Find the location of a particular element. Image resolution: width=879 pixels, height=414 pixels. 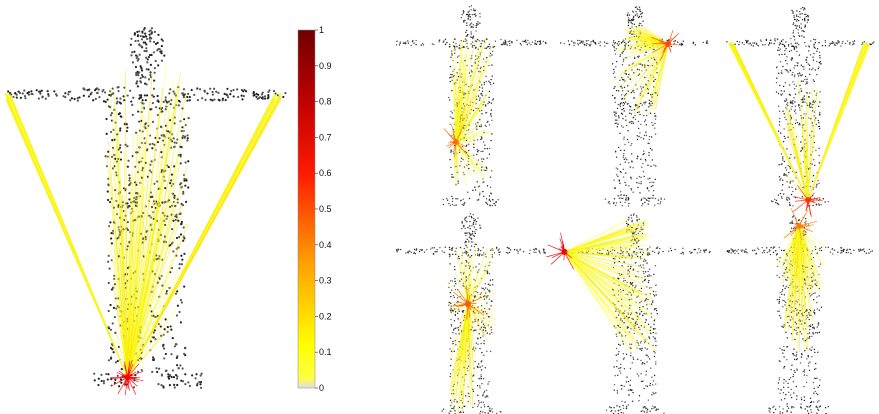

small-panel-chest is located at coordinates (470, 313).